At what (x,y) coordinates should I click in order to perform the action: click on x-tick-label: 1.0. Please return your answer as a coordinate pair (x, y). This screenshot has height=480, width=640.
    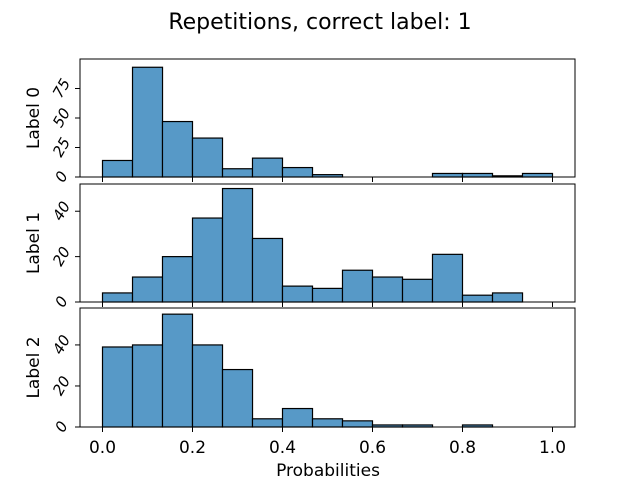
    Looking at the image, I should click on (552, 448).